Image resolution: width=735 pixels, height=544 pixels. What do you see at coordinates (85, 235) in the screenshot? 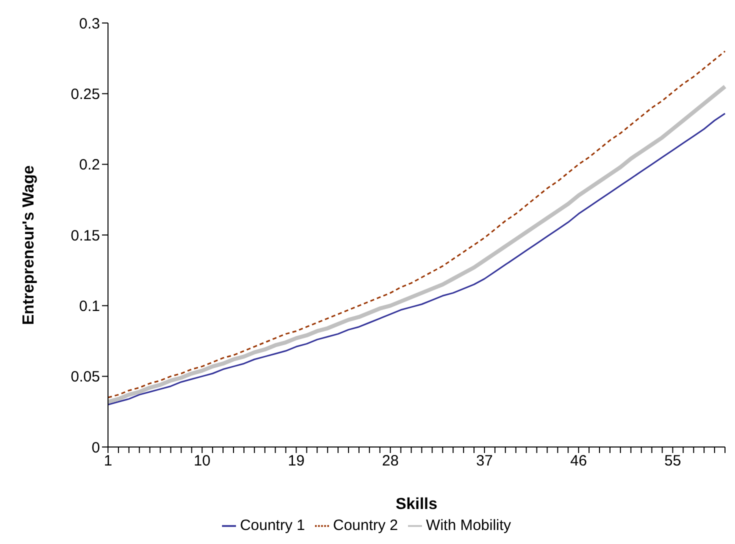
I see `y-tick-label: 0.15` at bounding box center [85, 235].